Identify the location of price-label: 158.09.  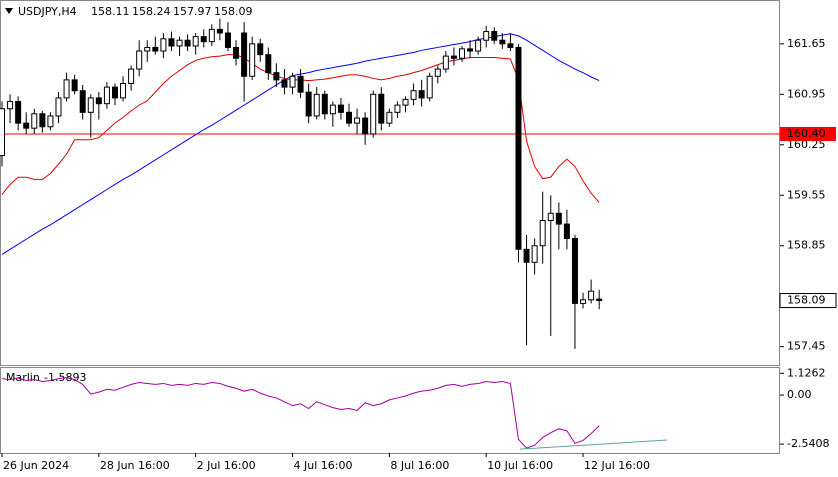
(806, 300).